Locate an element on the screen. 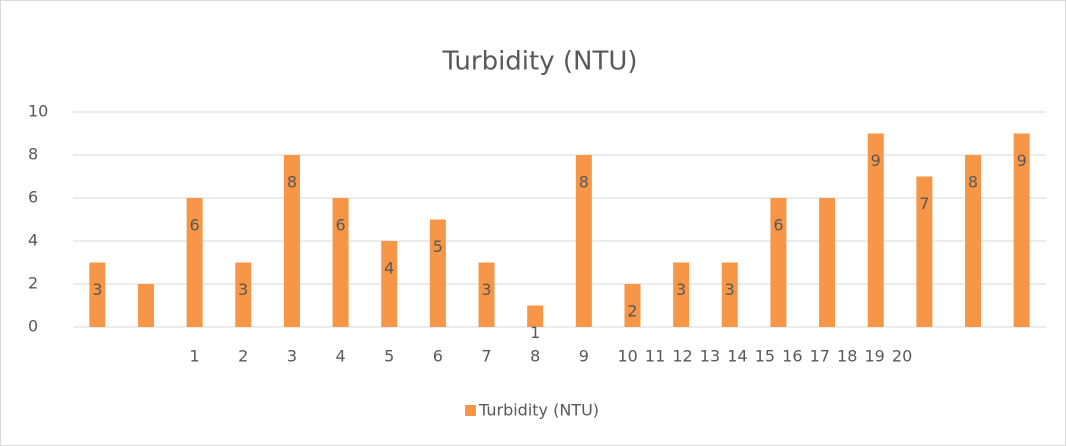  data-label: 1 is located at coordinates (535, 332).